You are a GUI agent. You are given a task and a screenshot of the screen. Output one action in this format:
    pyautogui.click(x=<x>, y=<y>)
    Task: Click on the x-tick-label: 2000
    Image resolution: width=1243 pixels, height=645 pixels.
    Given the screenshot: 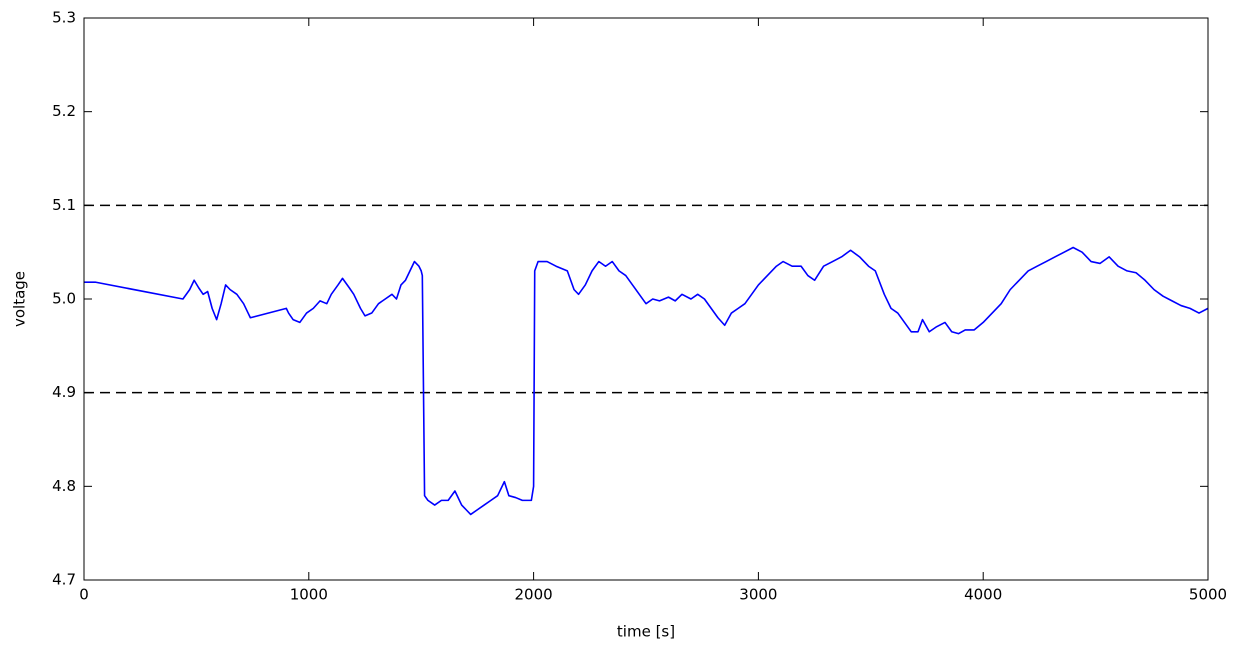 What is the action you would take?
    pyautogui.click(x=534, y=595)
    